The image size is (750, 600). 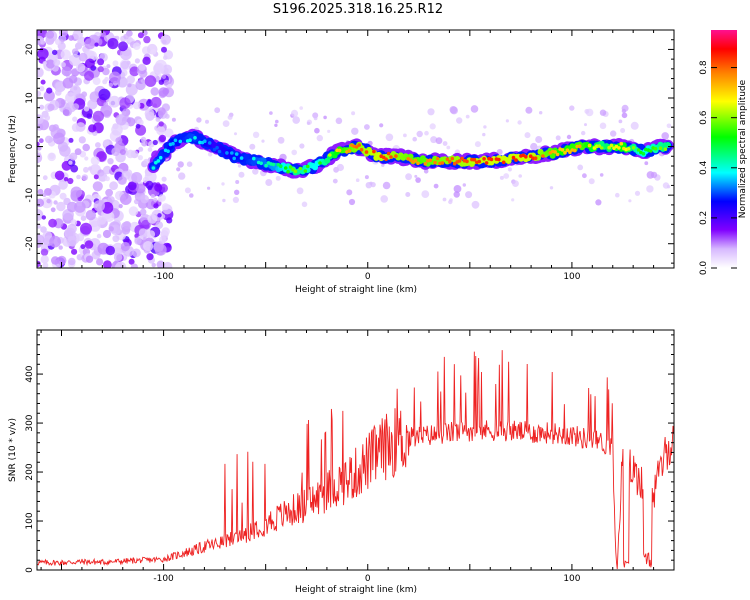 I want to click on x-tick-label: 100, so click(x=571, y=277).